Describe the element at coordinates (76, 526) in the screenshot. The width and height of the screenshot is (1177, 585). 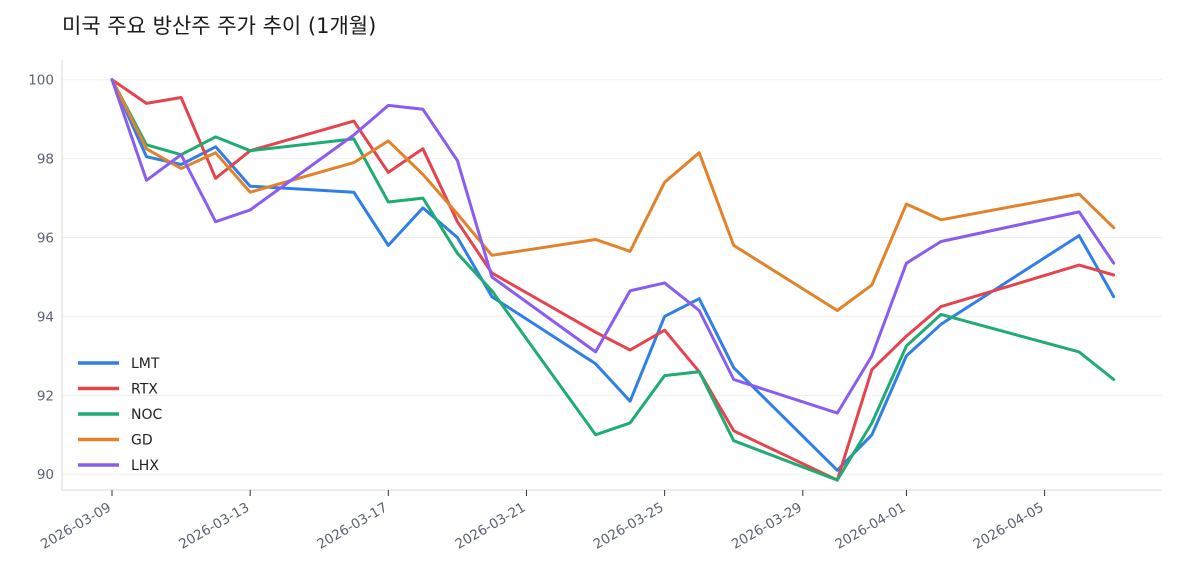
I see `x-tick-label: 2026-03-09` at that location.